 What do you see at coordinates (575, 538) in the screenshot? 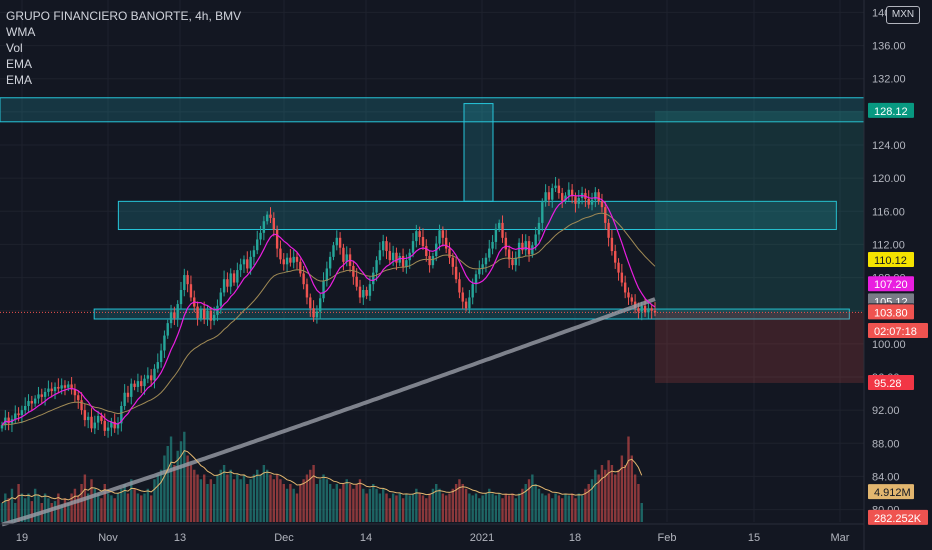
I see `time-tick-label: 18` at bounding box center [575, 538].